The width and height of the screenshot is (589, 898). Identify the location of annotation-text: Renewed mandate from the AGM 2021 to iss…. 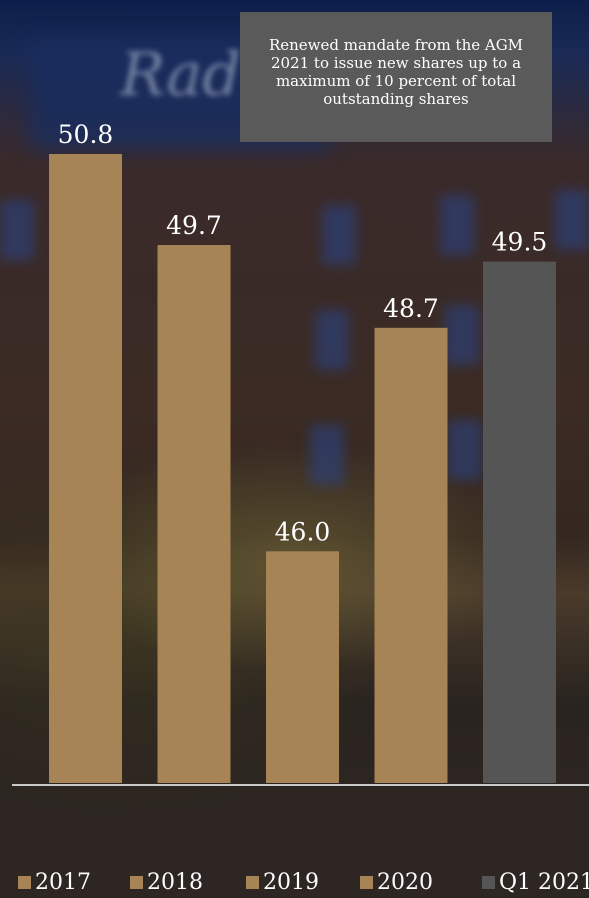
(396, 72).